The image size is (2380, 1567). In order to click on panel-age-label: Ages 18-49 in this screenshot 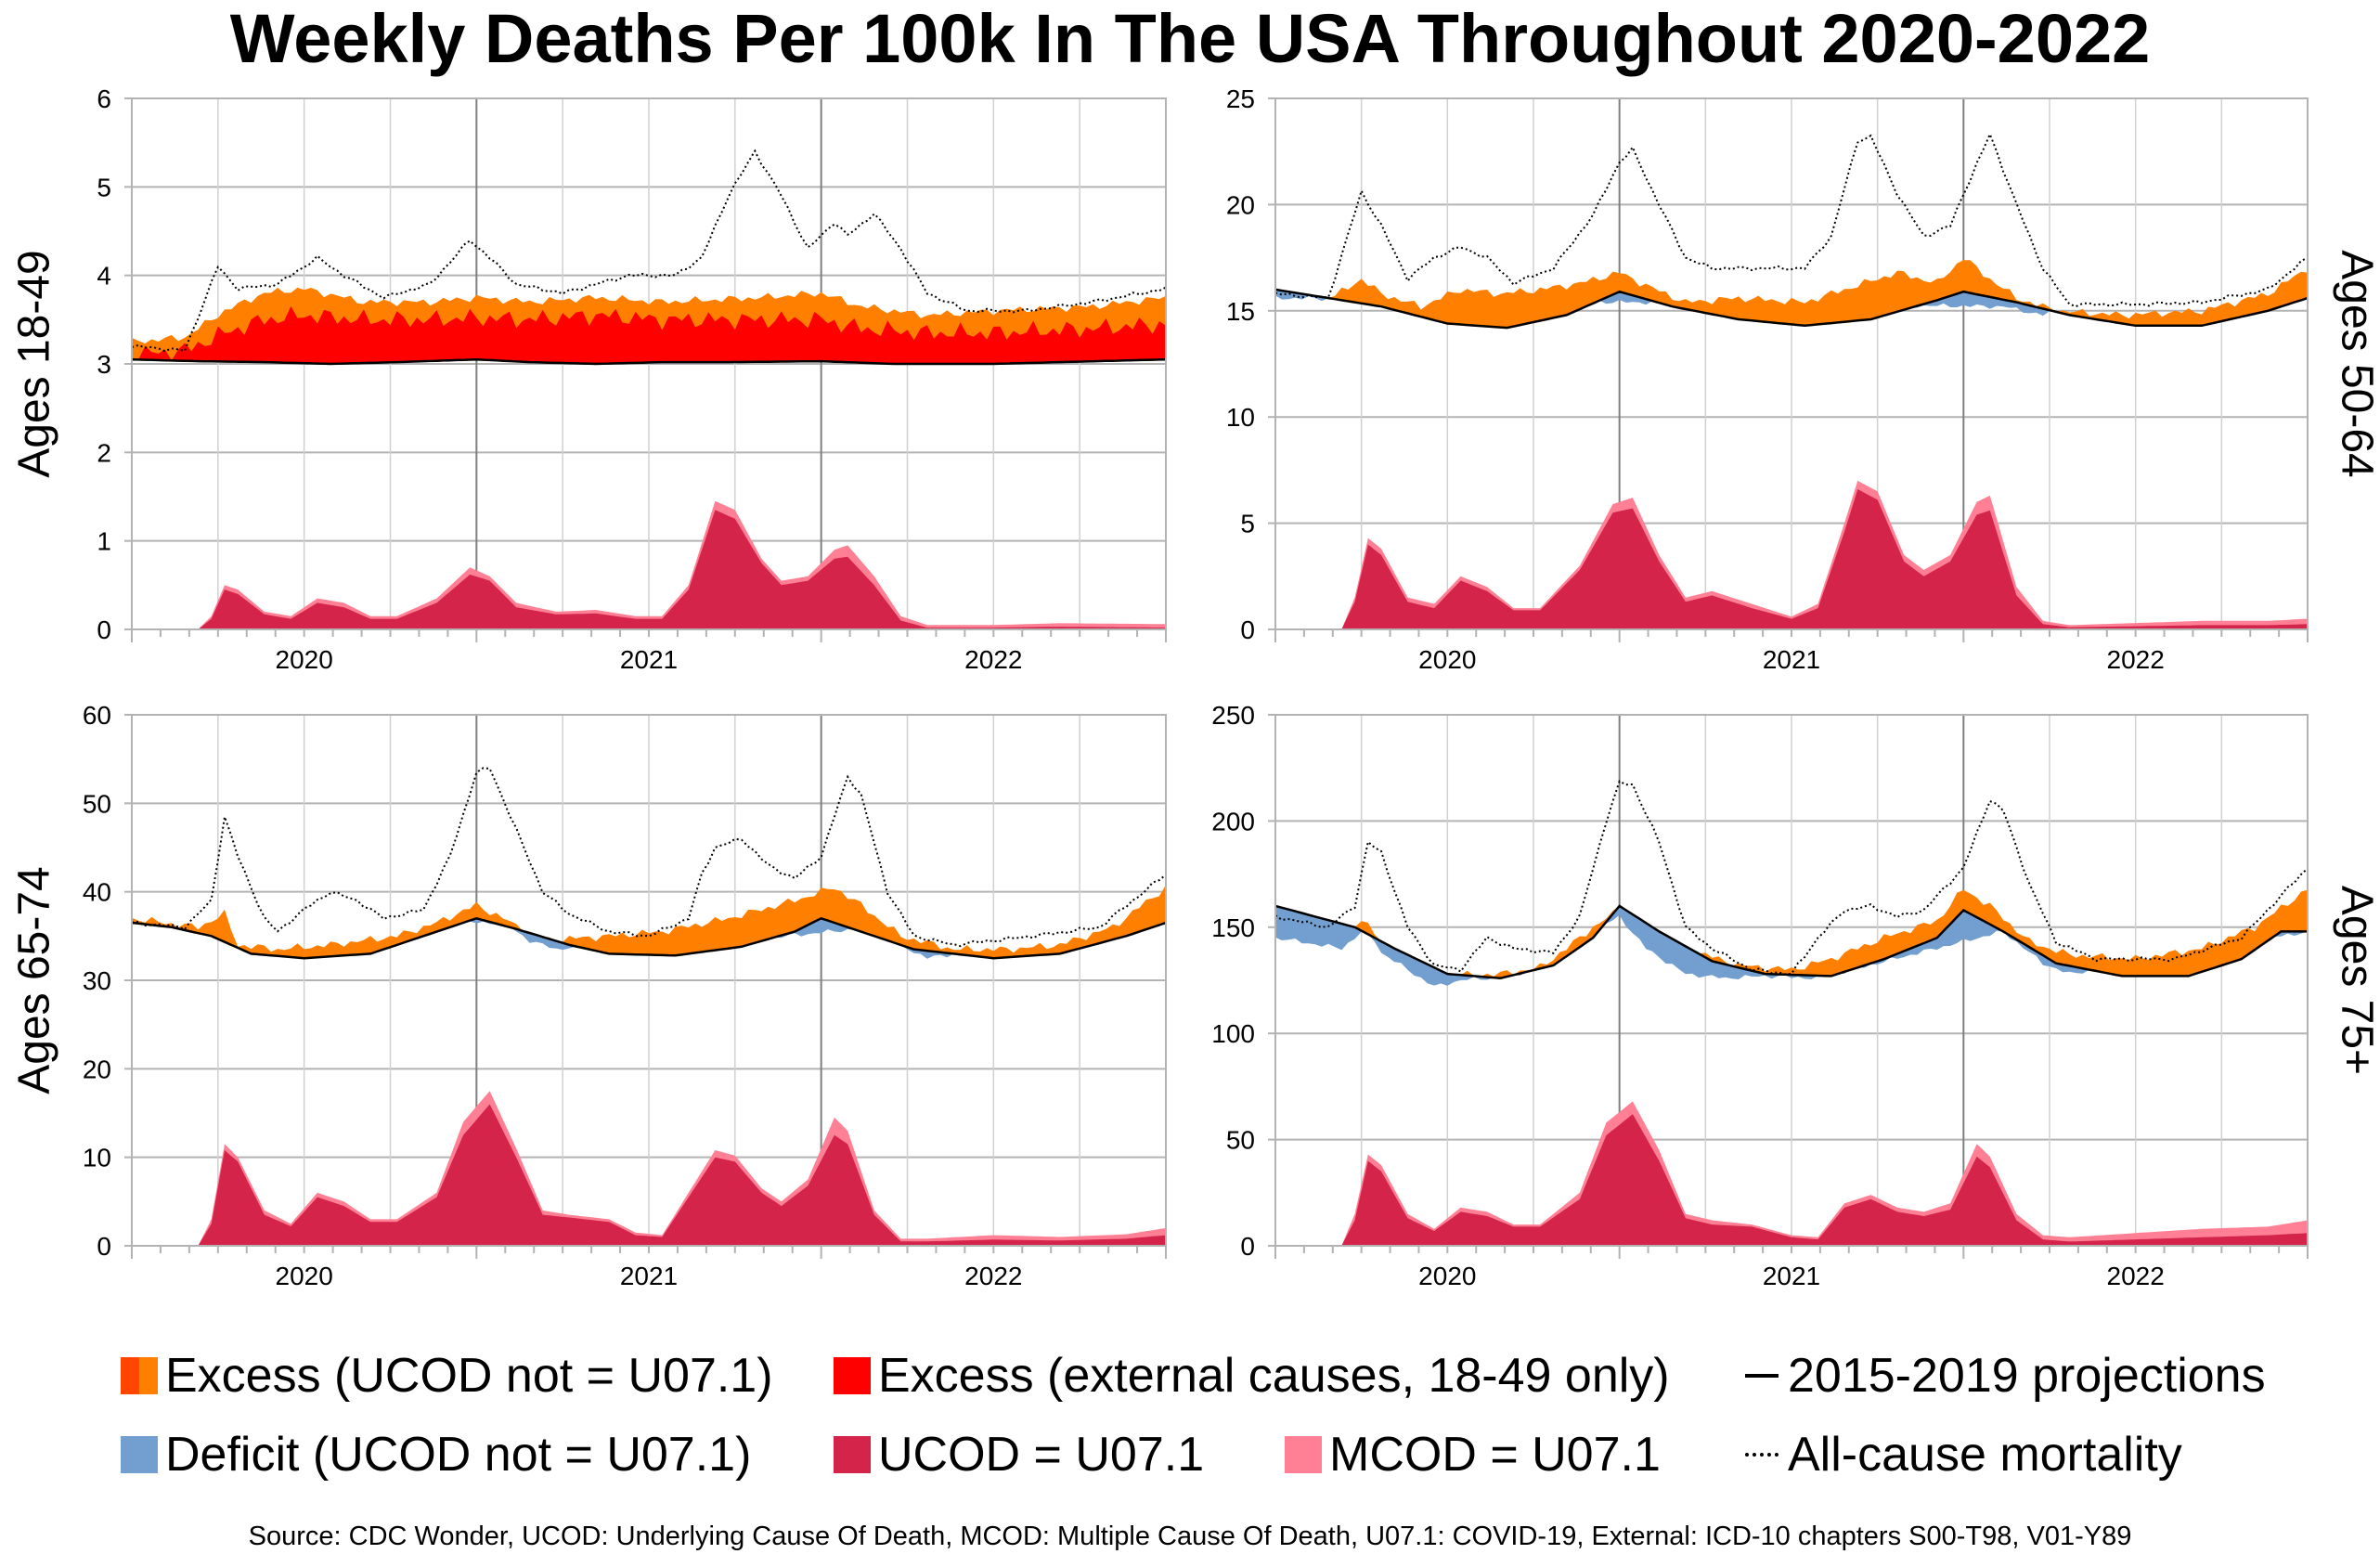, I will do `click(34, 364)`.